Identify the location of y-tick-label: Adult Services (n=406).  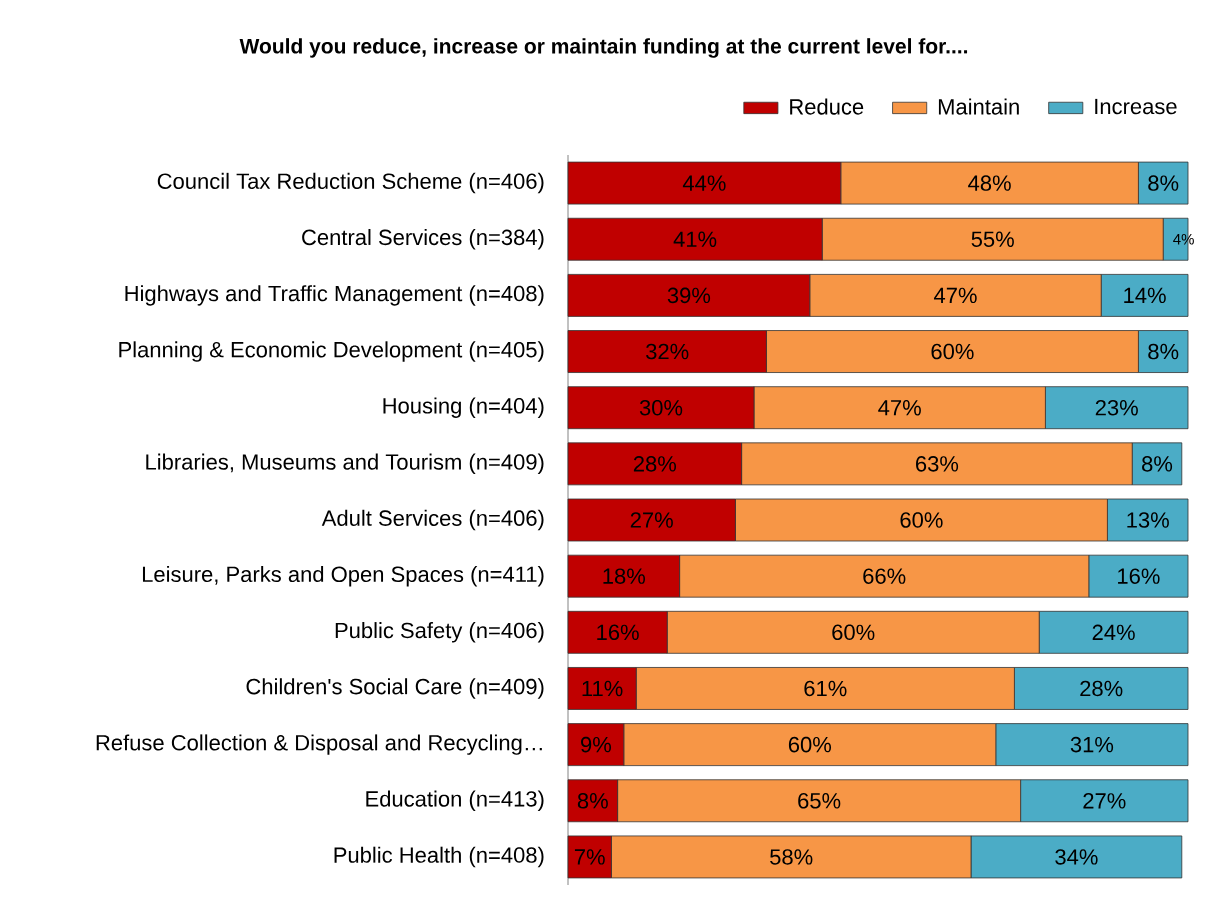
(432, 520).